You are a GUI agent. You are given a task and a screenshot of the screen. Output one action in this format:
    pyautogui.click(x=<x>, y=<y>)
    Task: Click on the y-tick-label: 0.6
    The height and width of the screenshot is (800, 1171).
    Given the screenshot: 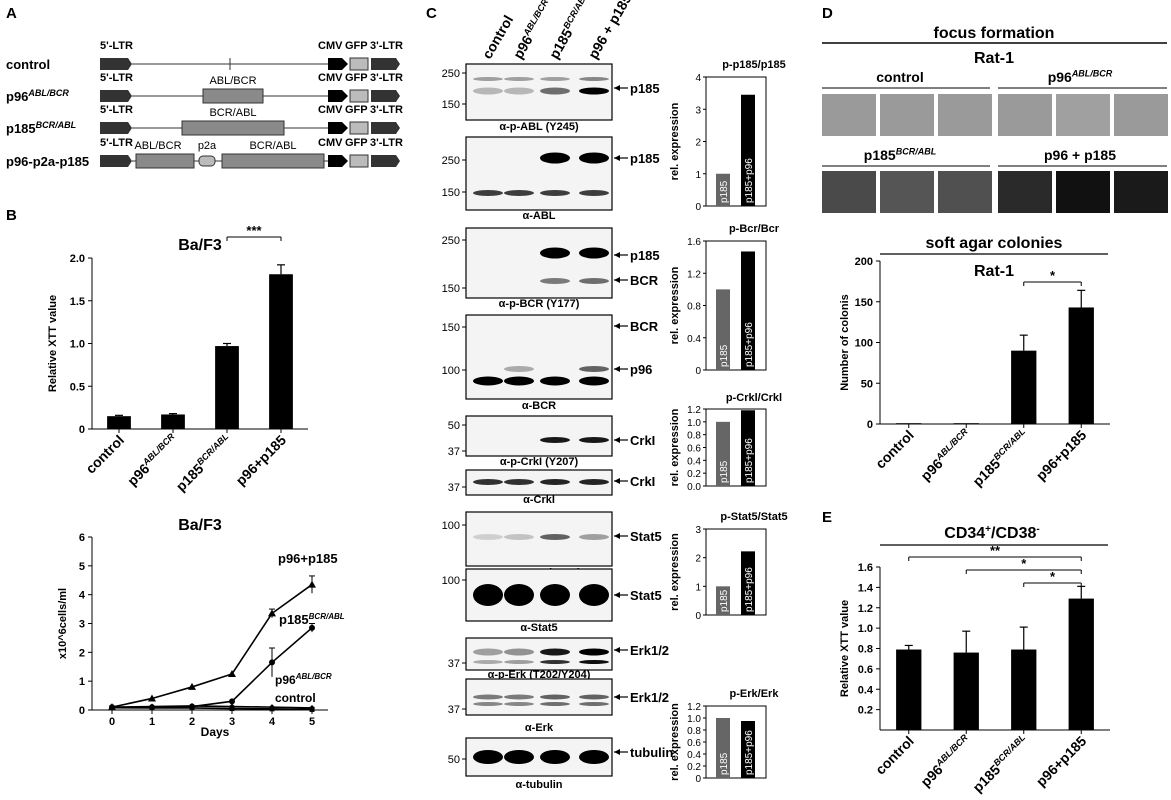 What is the action you would take?
    pyautogui.click(x=694, y=449)
    